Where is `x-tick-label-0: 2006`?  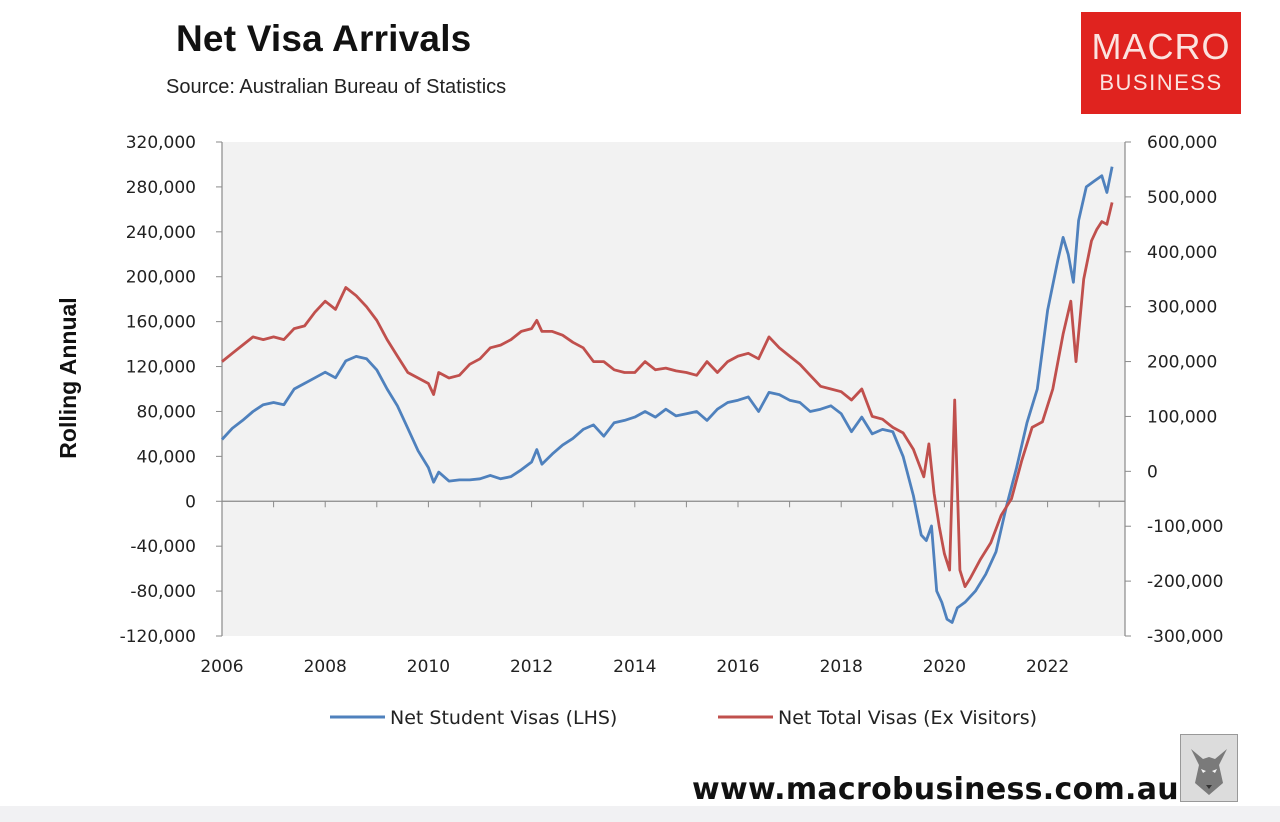
x-tick-label-0: 2006 is located at coordinates (221, 667).